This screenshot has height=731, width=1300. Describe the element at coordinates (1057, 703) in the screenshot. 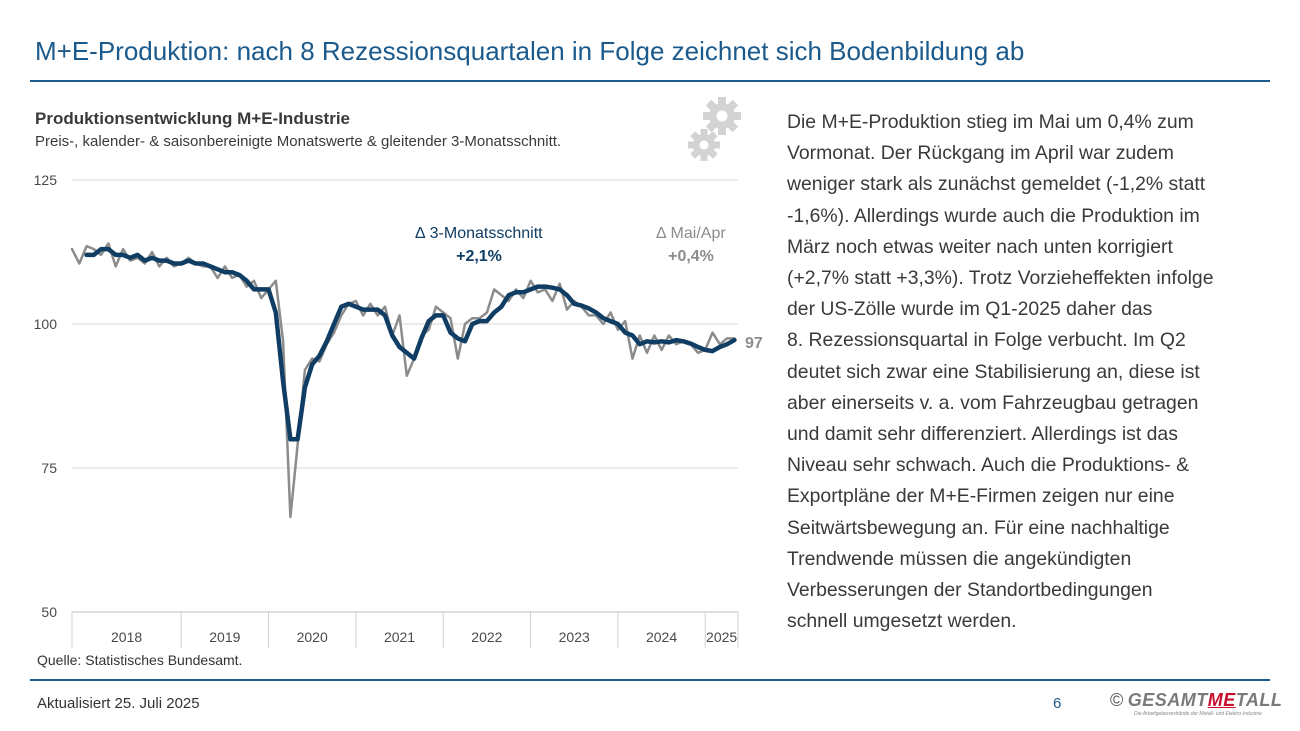

I see `page-number: 6` at that location.